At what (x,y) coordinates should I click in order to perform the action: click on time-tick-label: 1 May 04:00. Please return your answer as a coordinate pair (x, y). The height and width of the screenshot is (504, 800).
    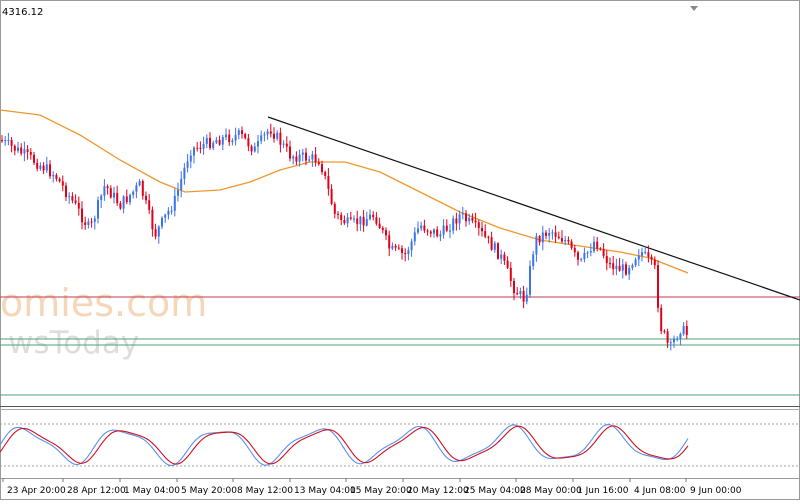
    Looking at the image, I should click on (152, 491).